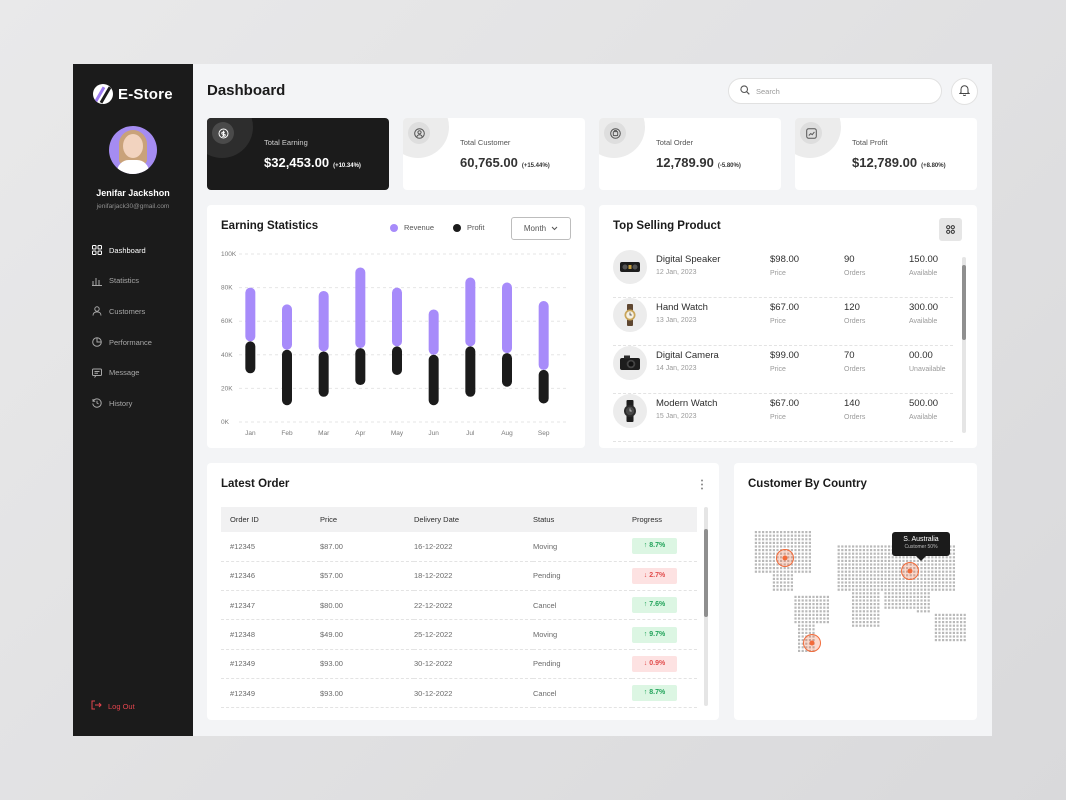  Describe the element at coordinates (96, 372) in the screenshot. I see `message-icon` at that location.